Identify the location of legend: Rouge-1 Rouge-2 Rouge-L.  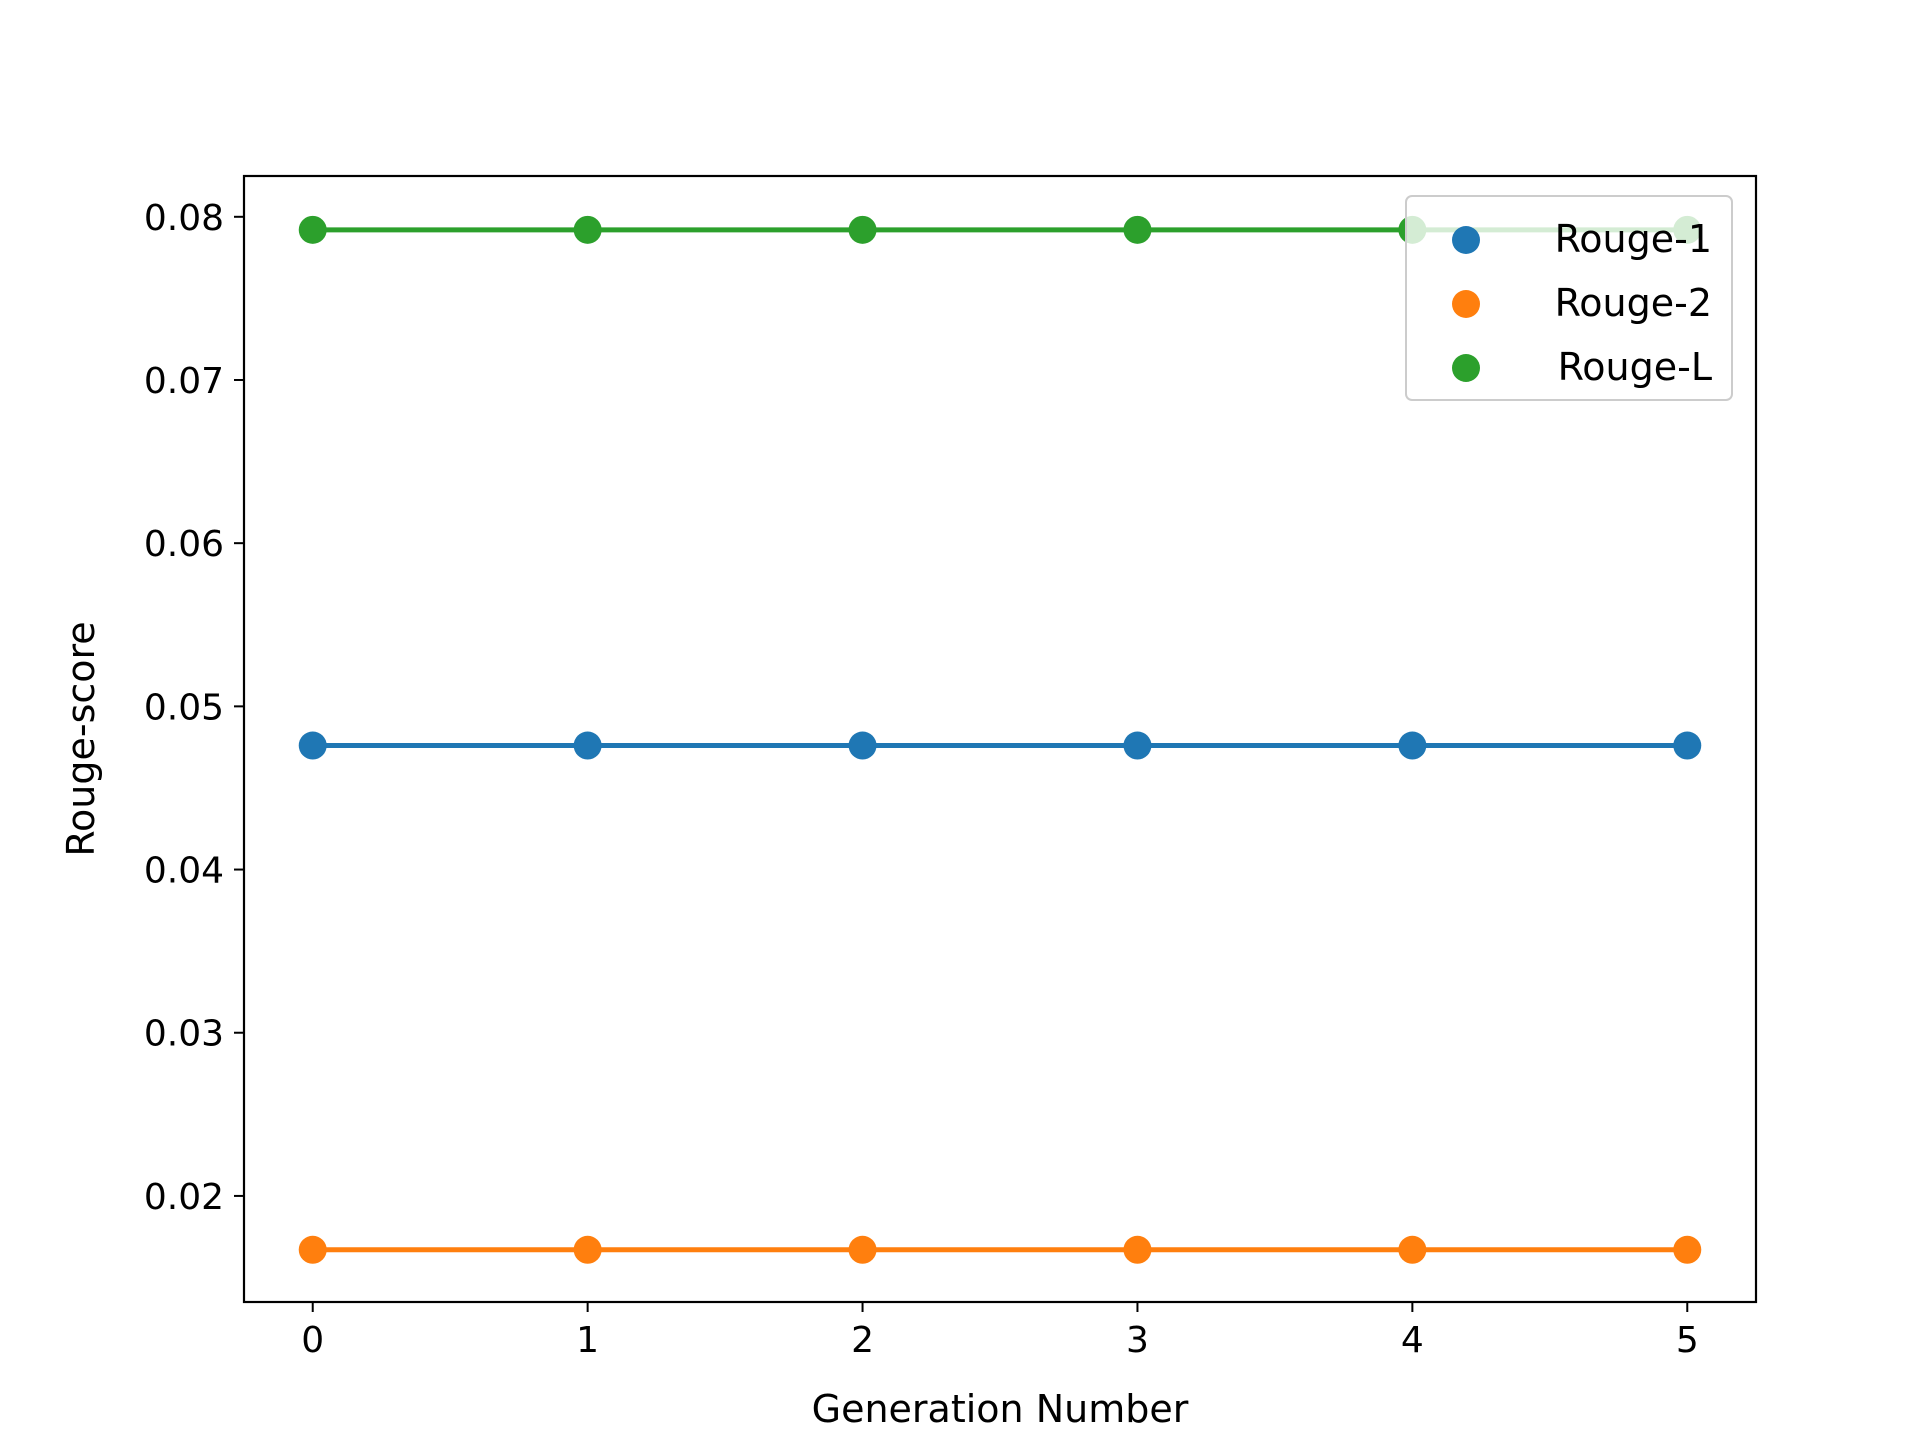
(1569, 298).